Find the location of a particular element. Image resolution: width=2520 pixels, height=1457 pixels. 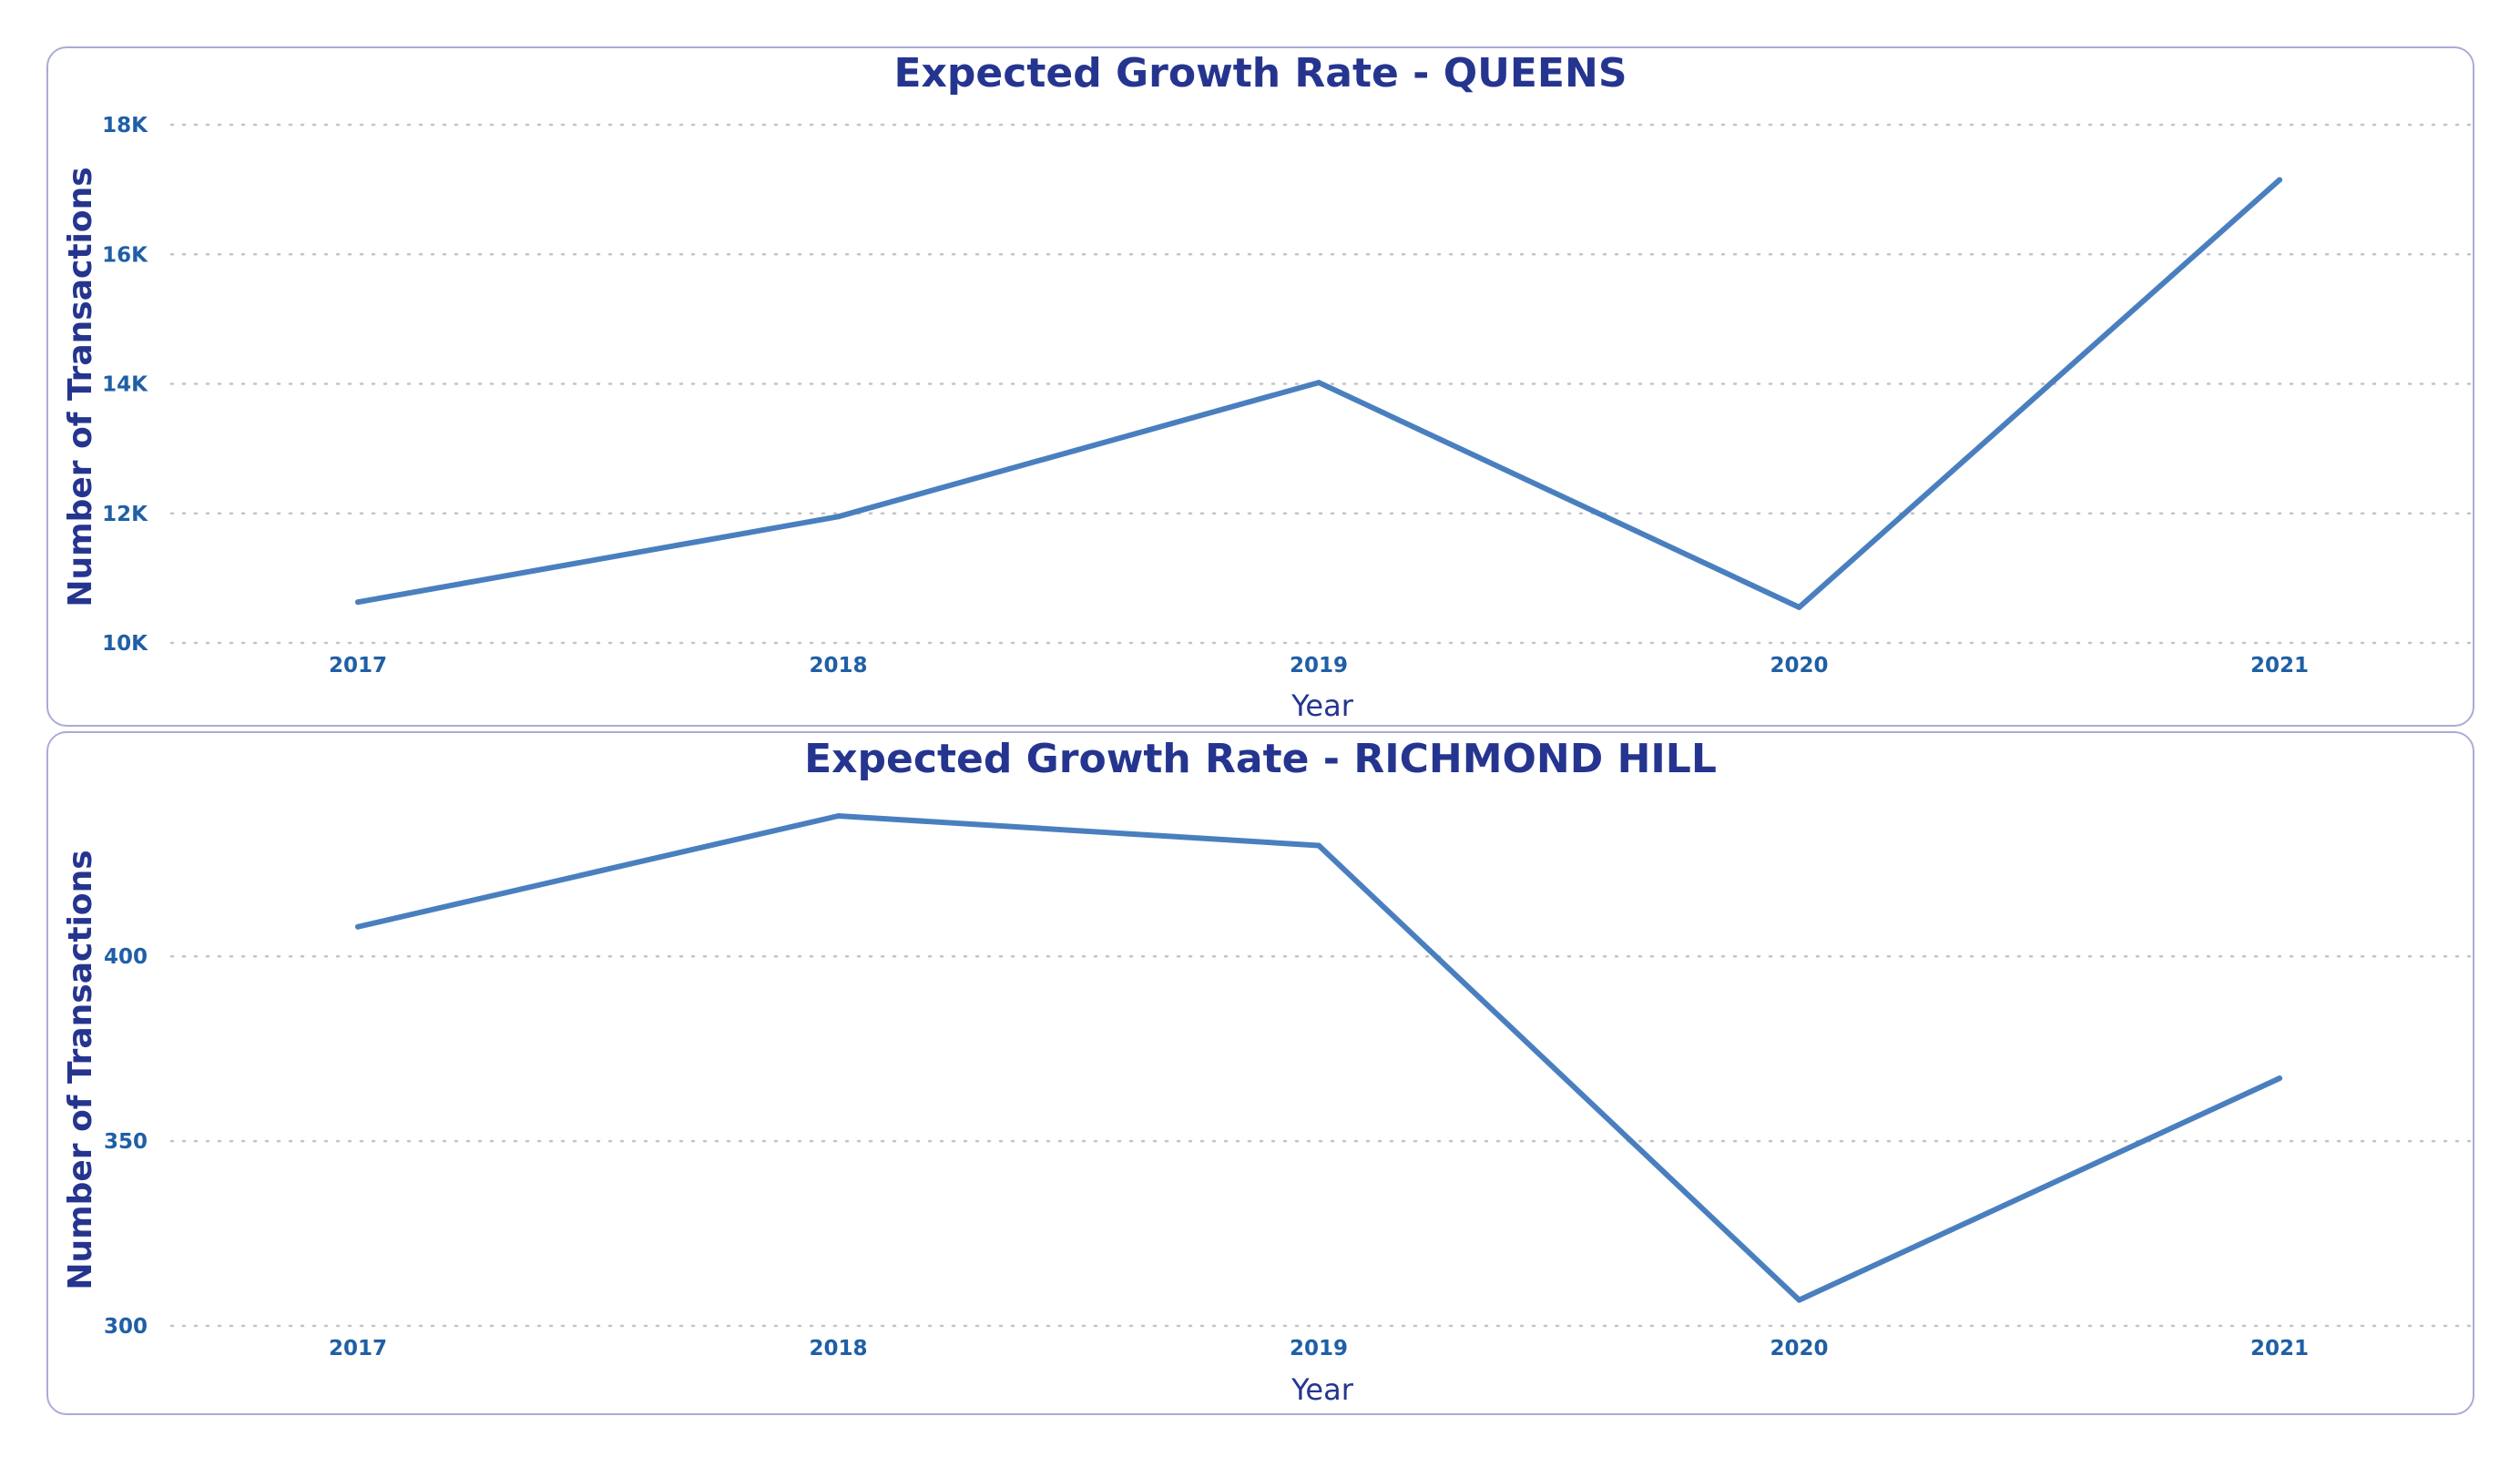

y-tick-labels: 10K 12K 14K 16K 18K is located at coordinates (125, 385).